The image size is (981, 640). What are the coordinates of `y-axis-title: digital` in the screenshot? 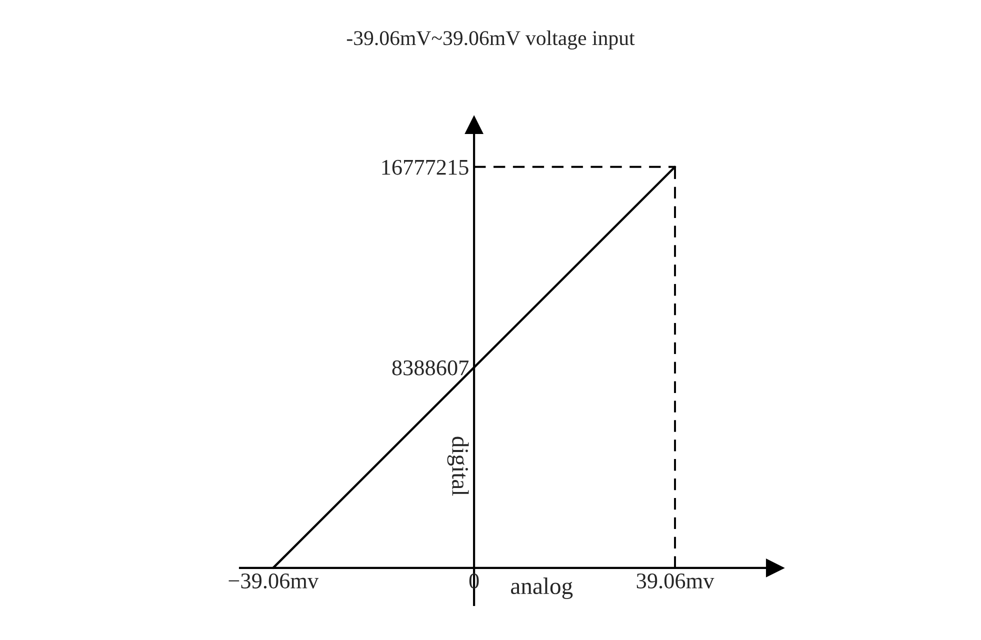 It's located at (458, 466).